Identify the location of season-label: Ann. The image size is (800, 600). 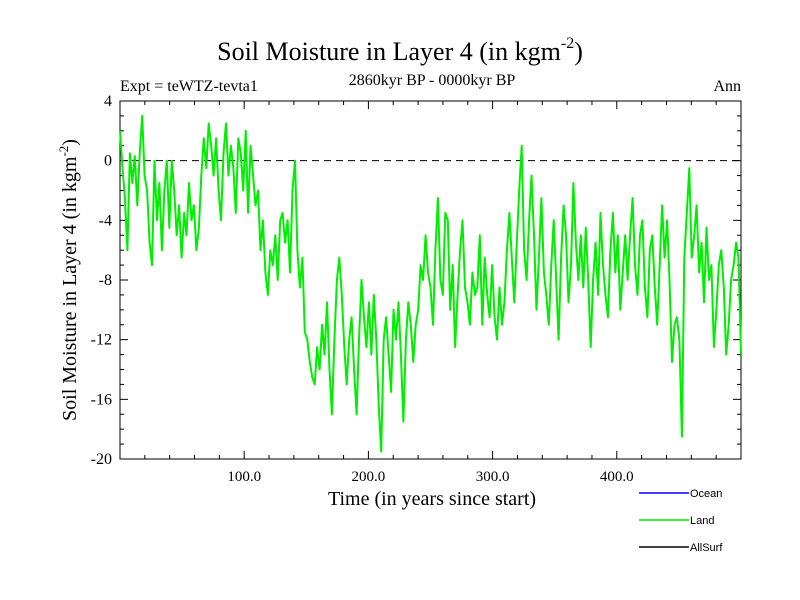
(727, 86).